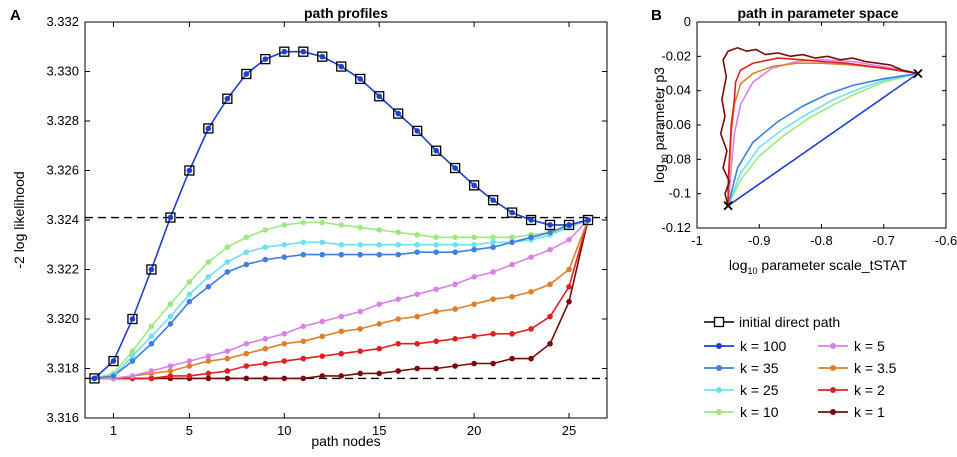  What do you see at coordinates (833, 368) in the screenshot?
I see `legend-marker` at bounding box center [833, 368].